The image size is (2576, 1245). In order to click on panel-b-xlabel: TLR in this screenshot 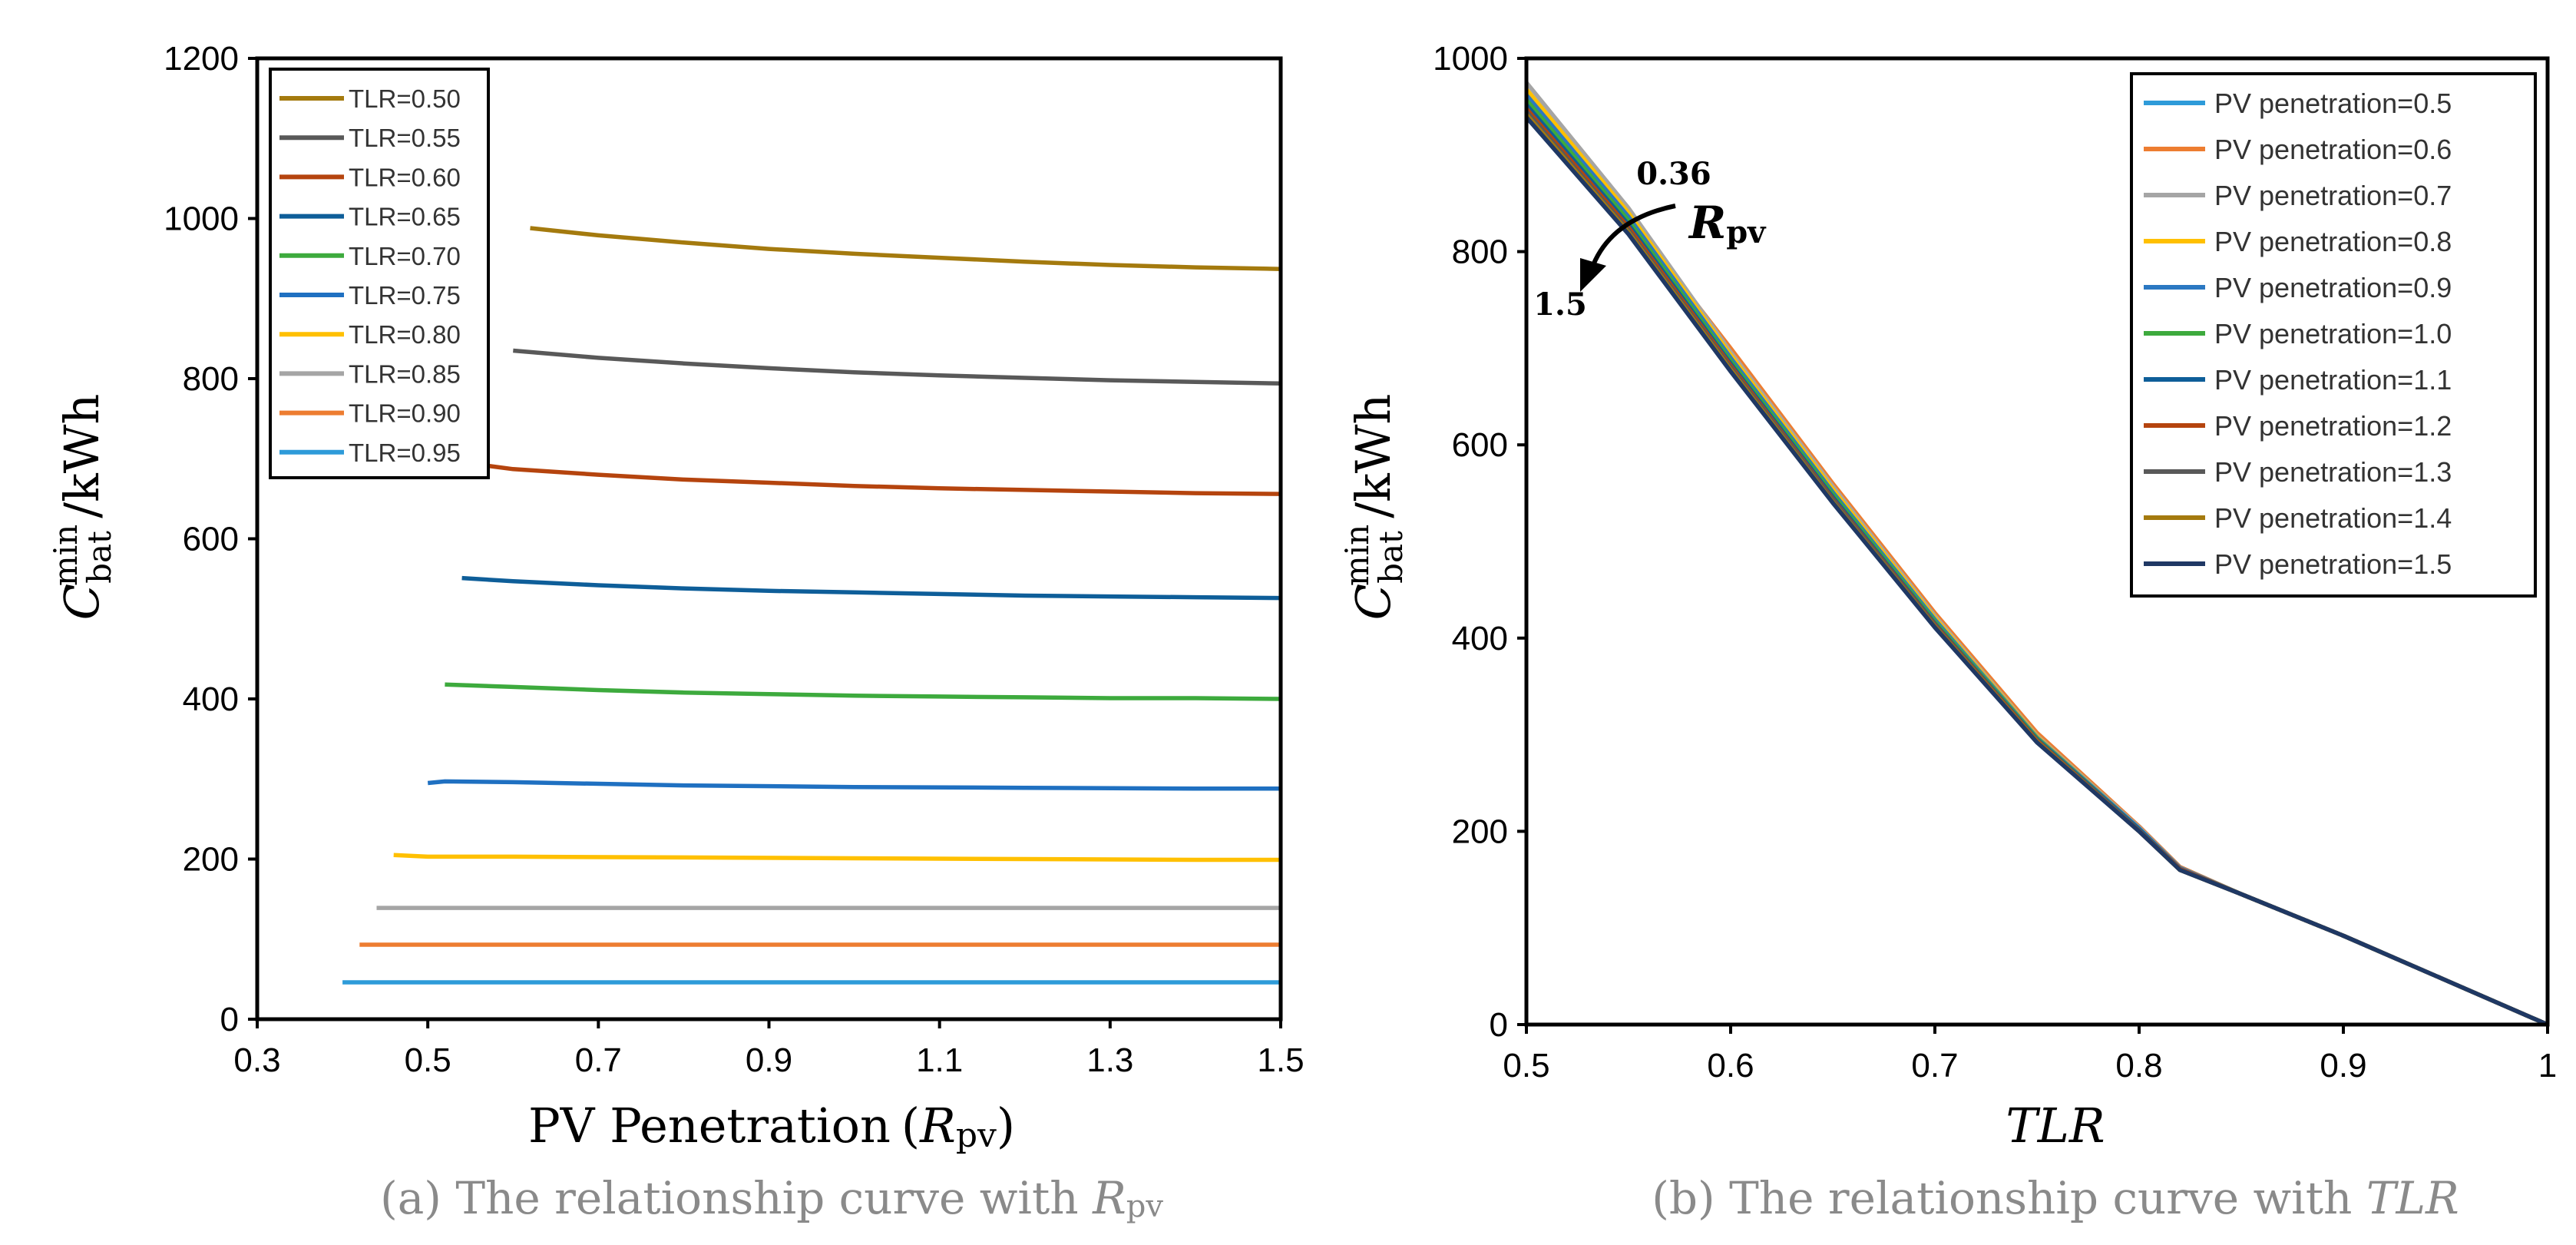, I will do `click(2055, 1126)`.